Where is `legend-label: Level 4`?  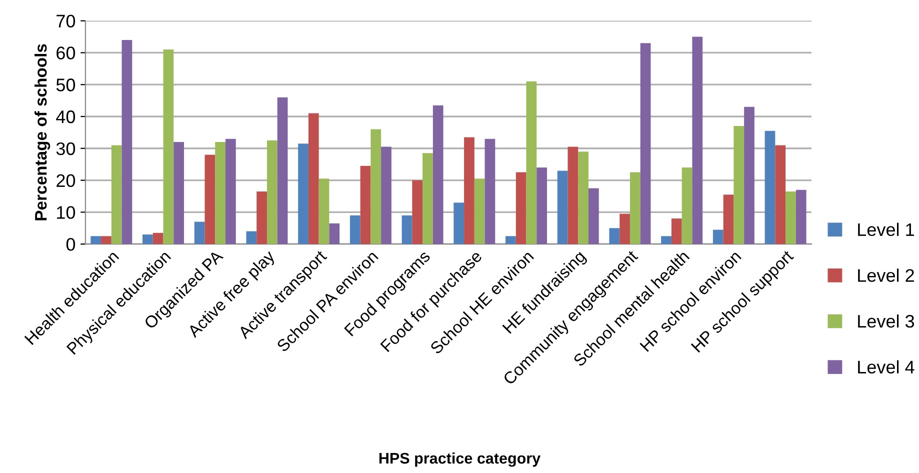
legend-label: Level 4 is located at coordinates (886, 367).